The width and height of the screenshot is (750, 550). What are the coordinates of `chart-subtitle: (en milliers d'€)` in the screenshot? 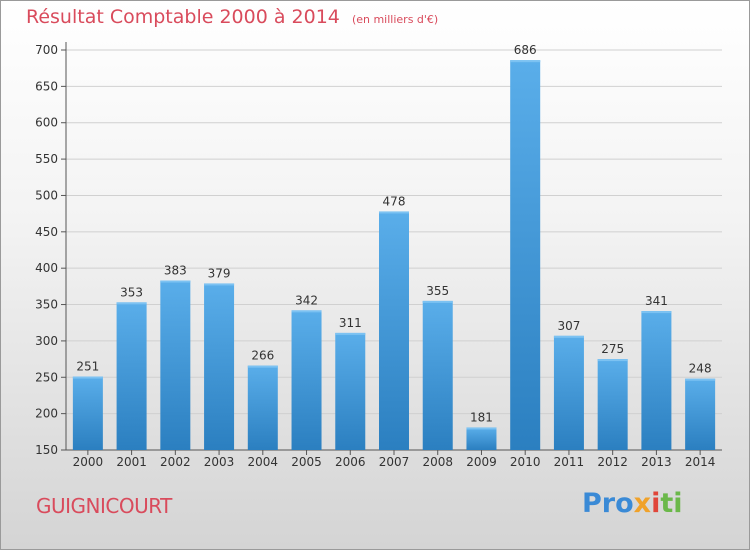 It's located at (395, 19).